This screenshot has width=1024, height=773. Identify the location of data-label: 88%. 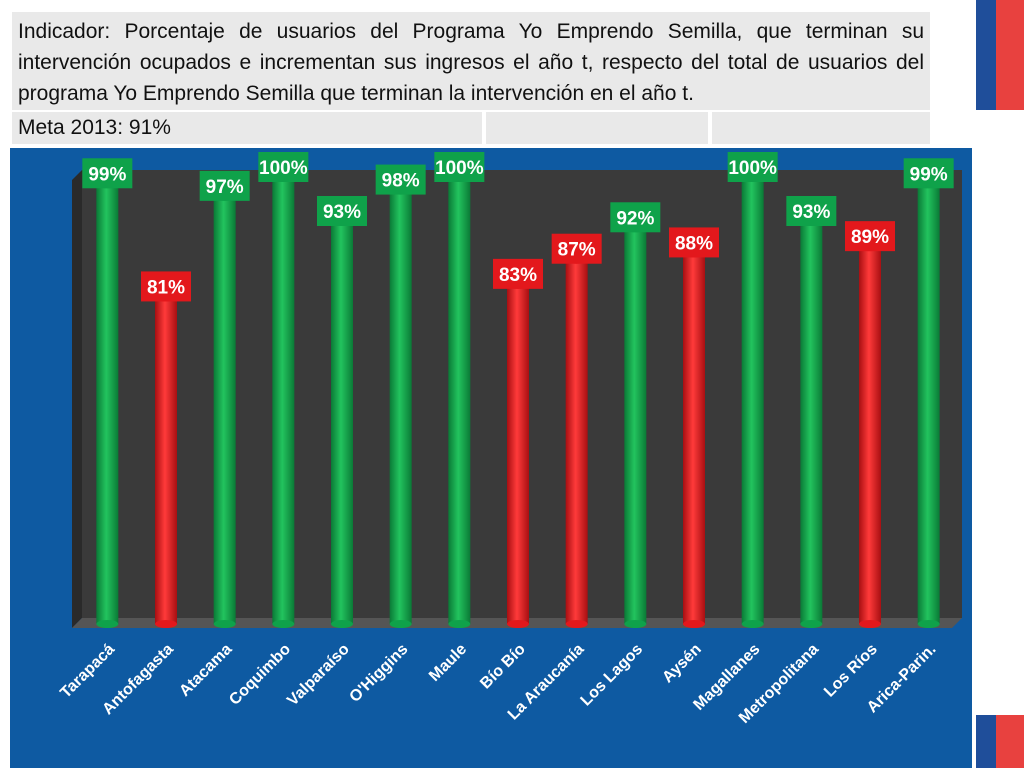
(694, 243).